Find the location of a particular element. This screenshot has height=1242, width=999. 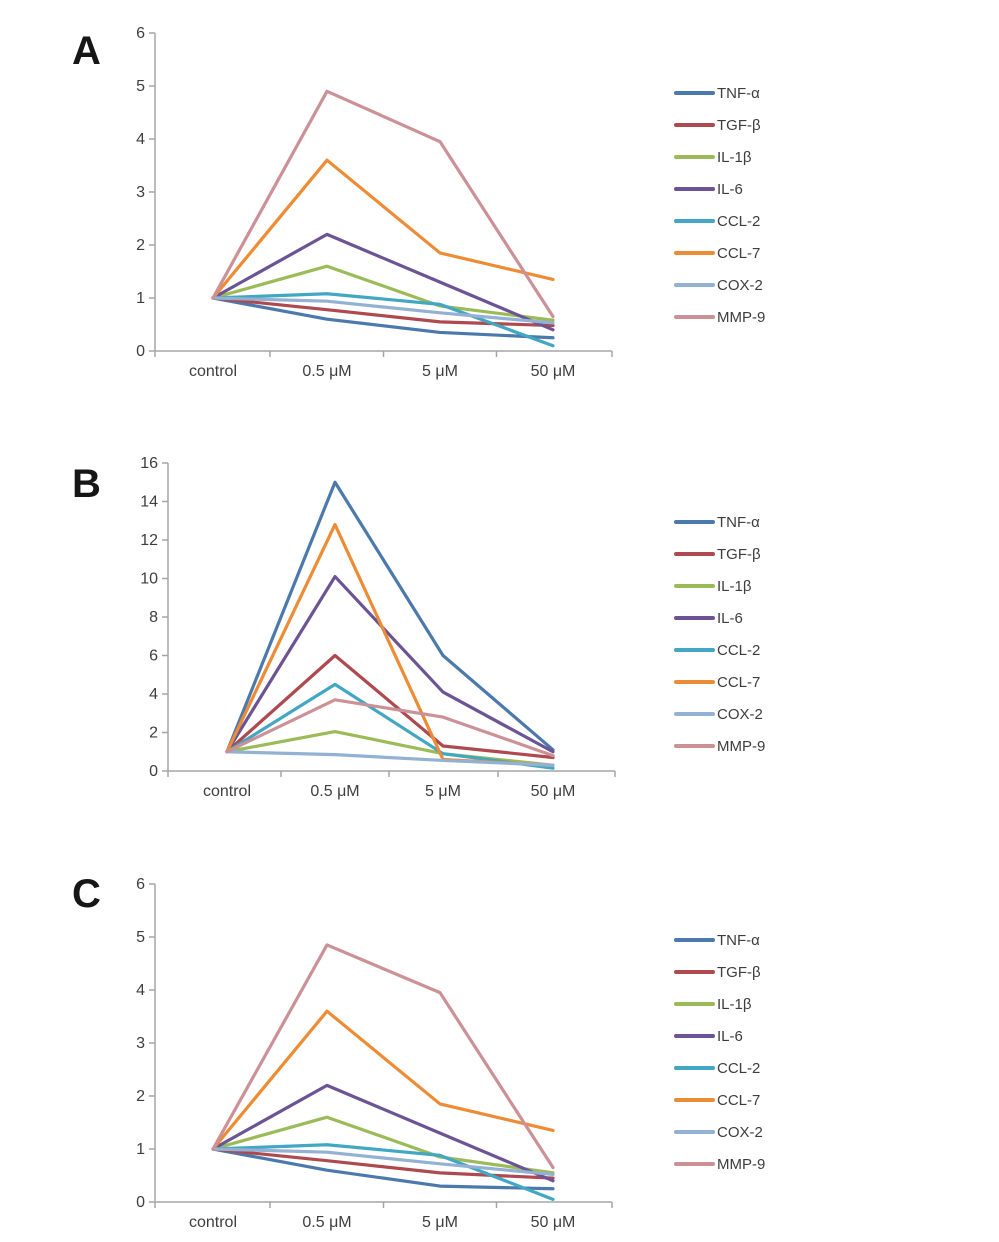

legend-chart-c: TNF-α TGF-β IL-1β IL-6 CCL-2 CCL-7 COX-2 MMP-9 is located at coordinates (824, 1052).